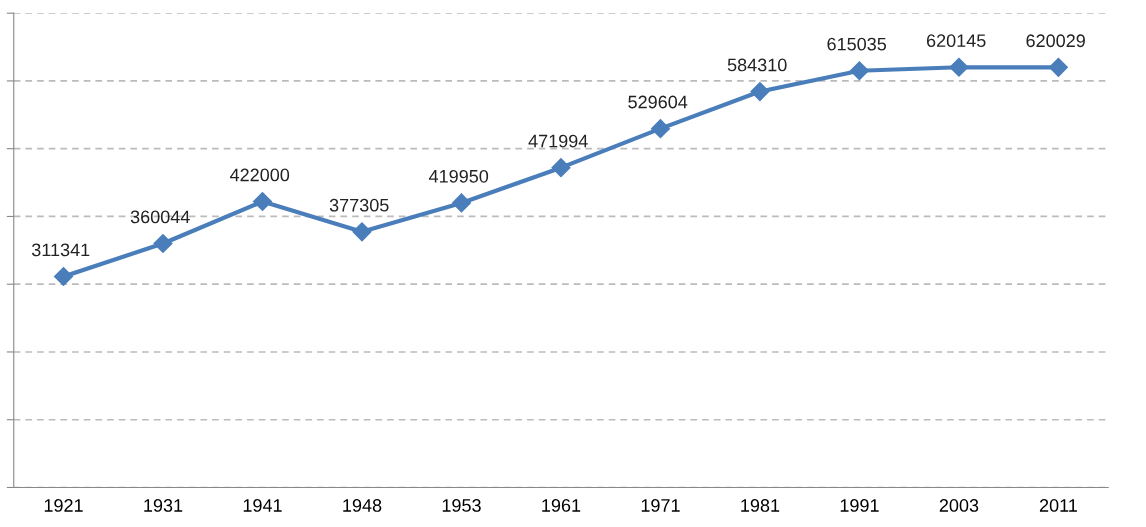 The image size is (1146, 527). Describe the element at coordinates (956, 41) in the screenshot. I see `data-label: 620145` at that location.